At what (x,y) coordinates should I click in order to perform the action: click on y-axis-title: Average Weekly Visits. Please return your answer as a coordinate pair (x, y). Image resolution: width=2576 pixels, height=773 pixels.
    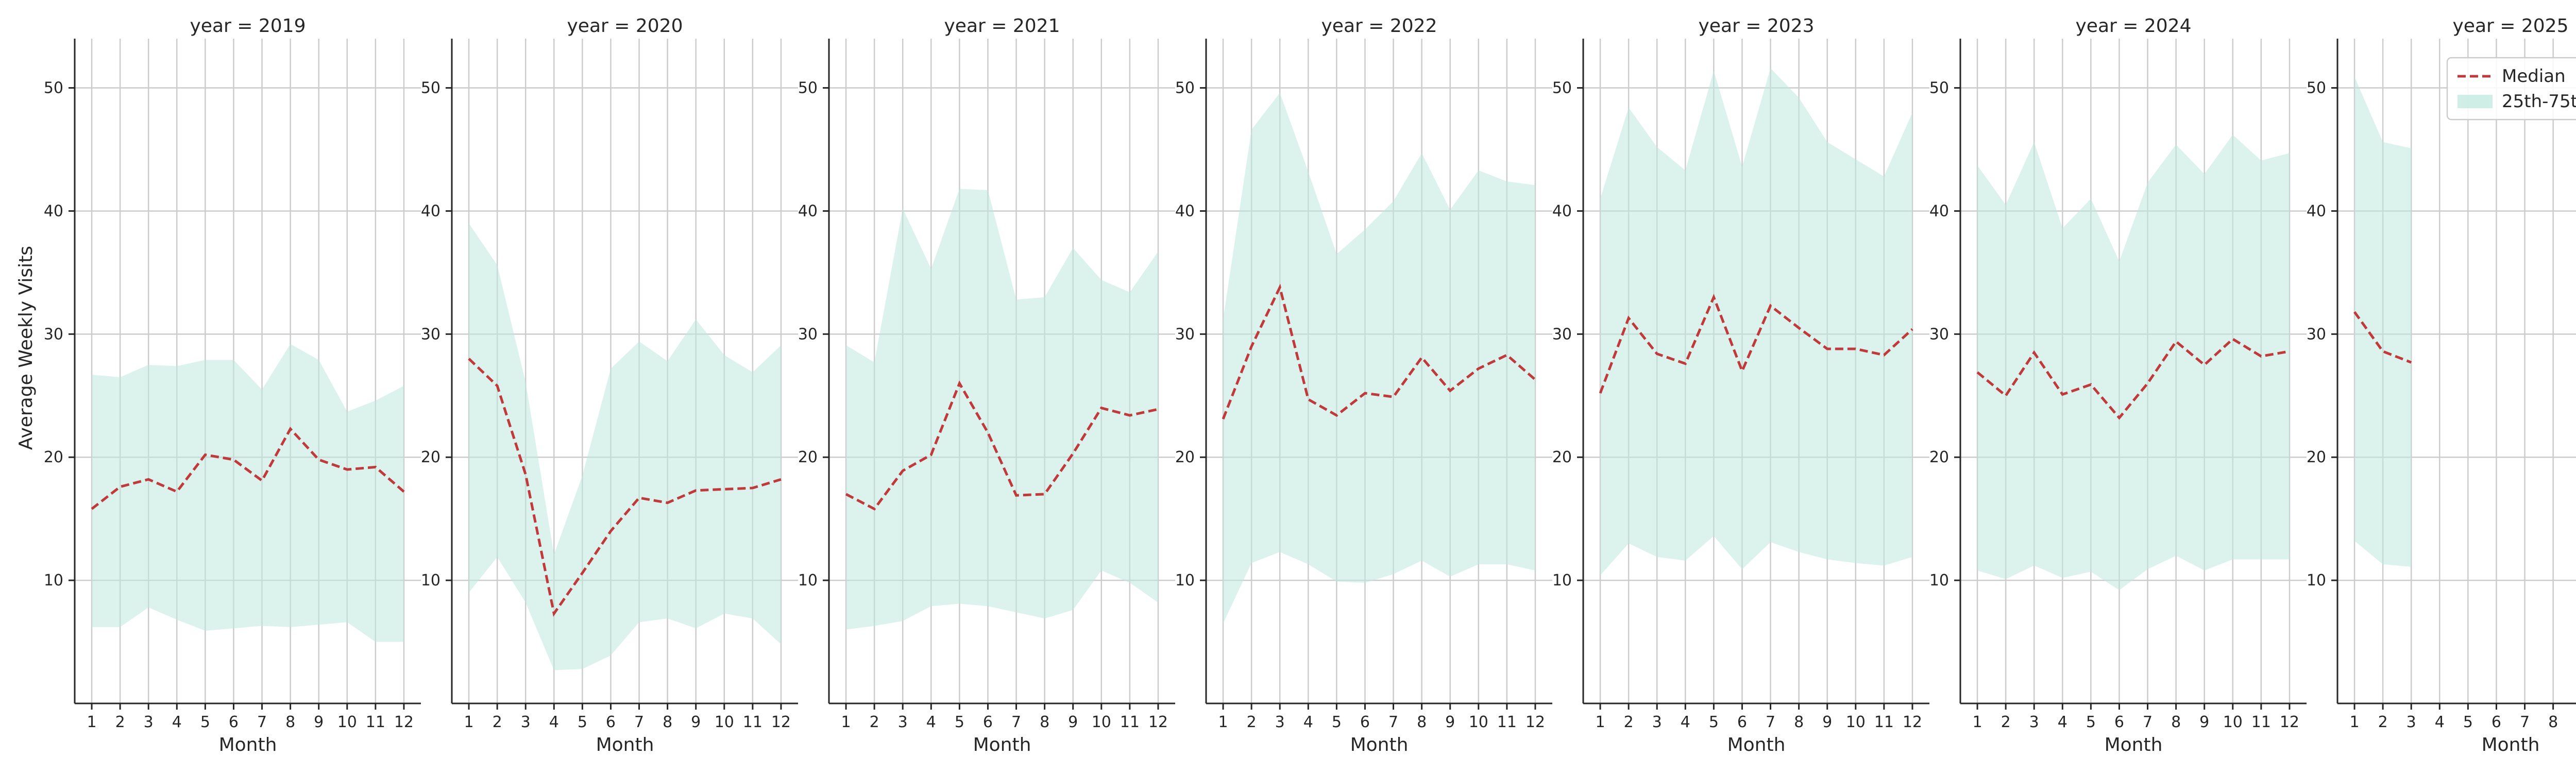
    Looking at the image, I should click on (26, 348).